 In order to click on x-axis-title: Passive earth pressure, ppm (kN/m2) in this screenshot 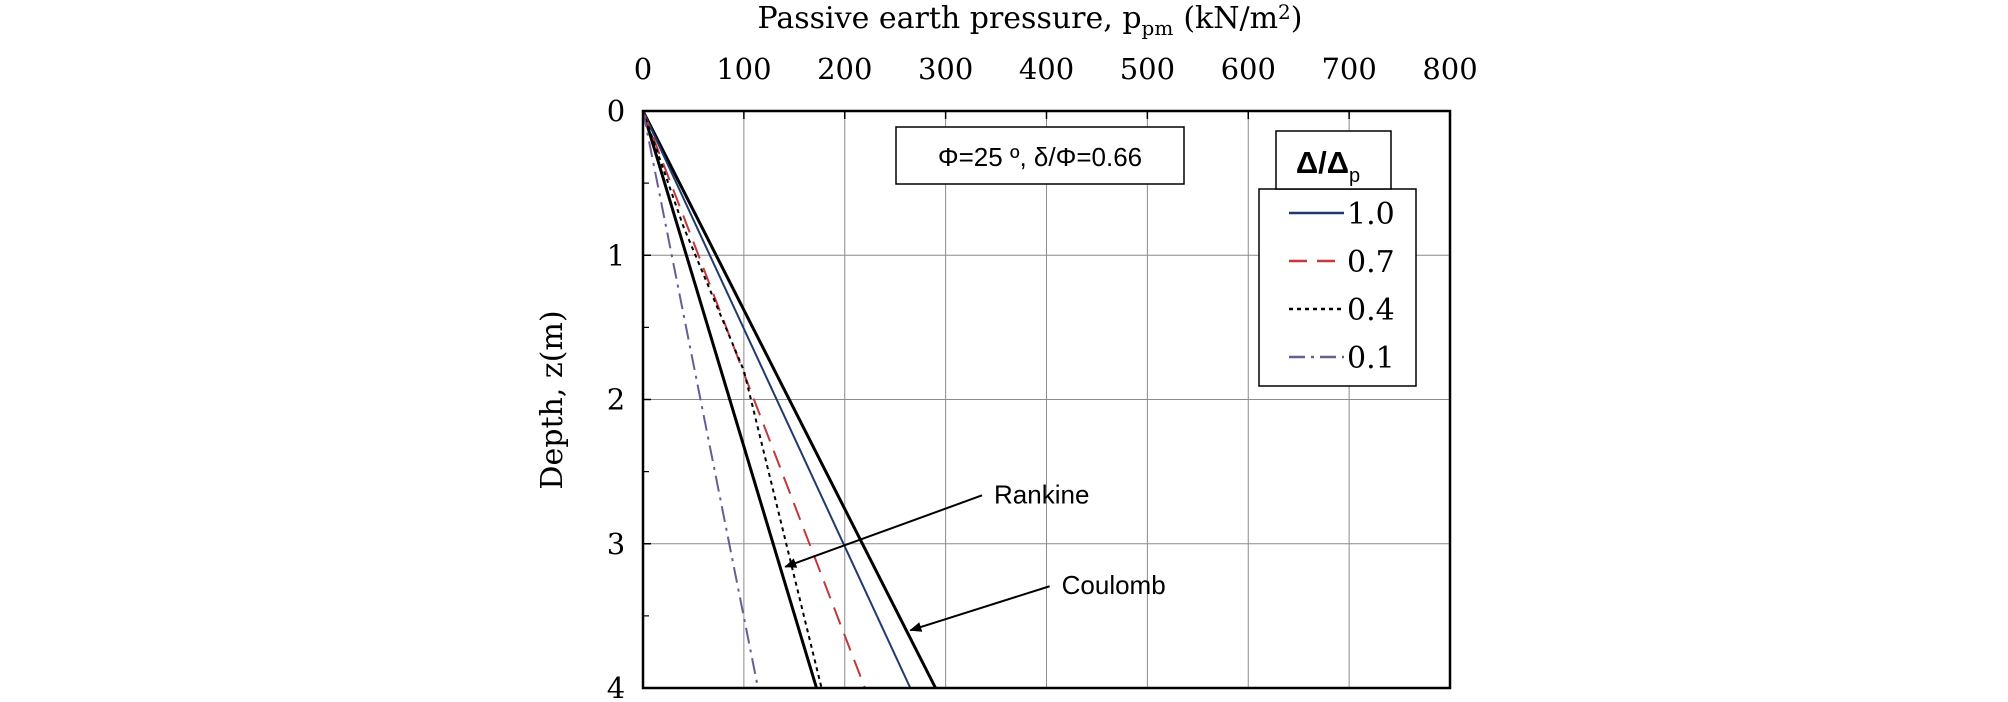, I will do `click(1030, 20)`.